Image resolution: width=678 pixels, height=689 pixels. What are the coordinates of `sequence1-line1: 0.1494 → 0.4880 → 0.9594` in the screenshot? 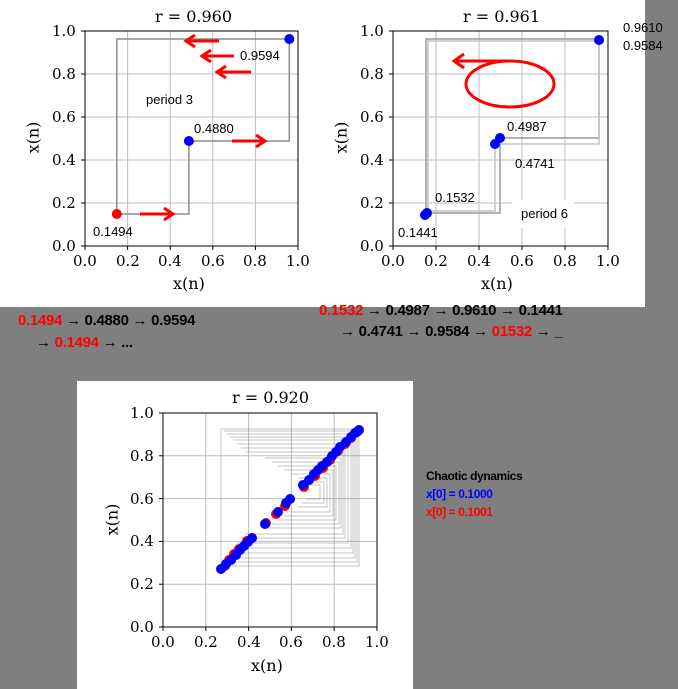 It's located at (107, 320).